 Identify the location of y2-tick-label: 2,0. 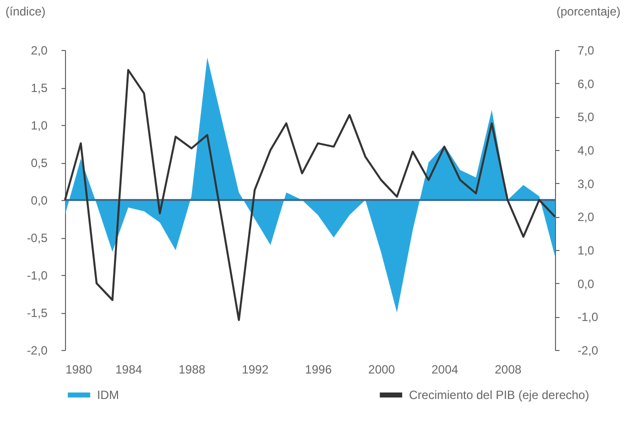
(586, 217).